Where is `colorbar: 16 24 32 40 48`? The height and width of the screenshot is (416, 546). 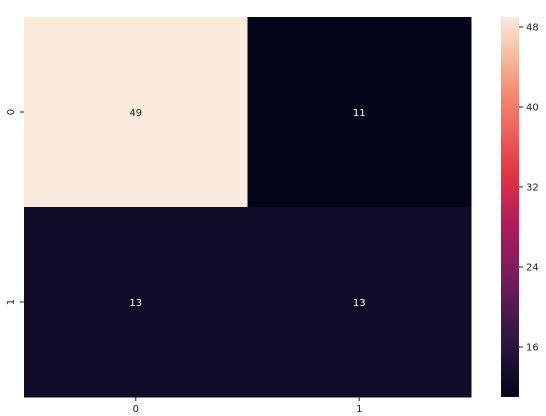 colorbar: 16 24 32 40 48 is located at coordinates (520, 207).